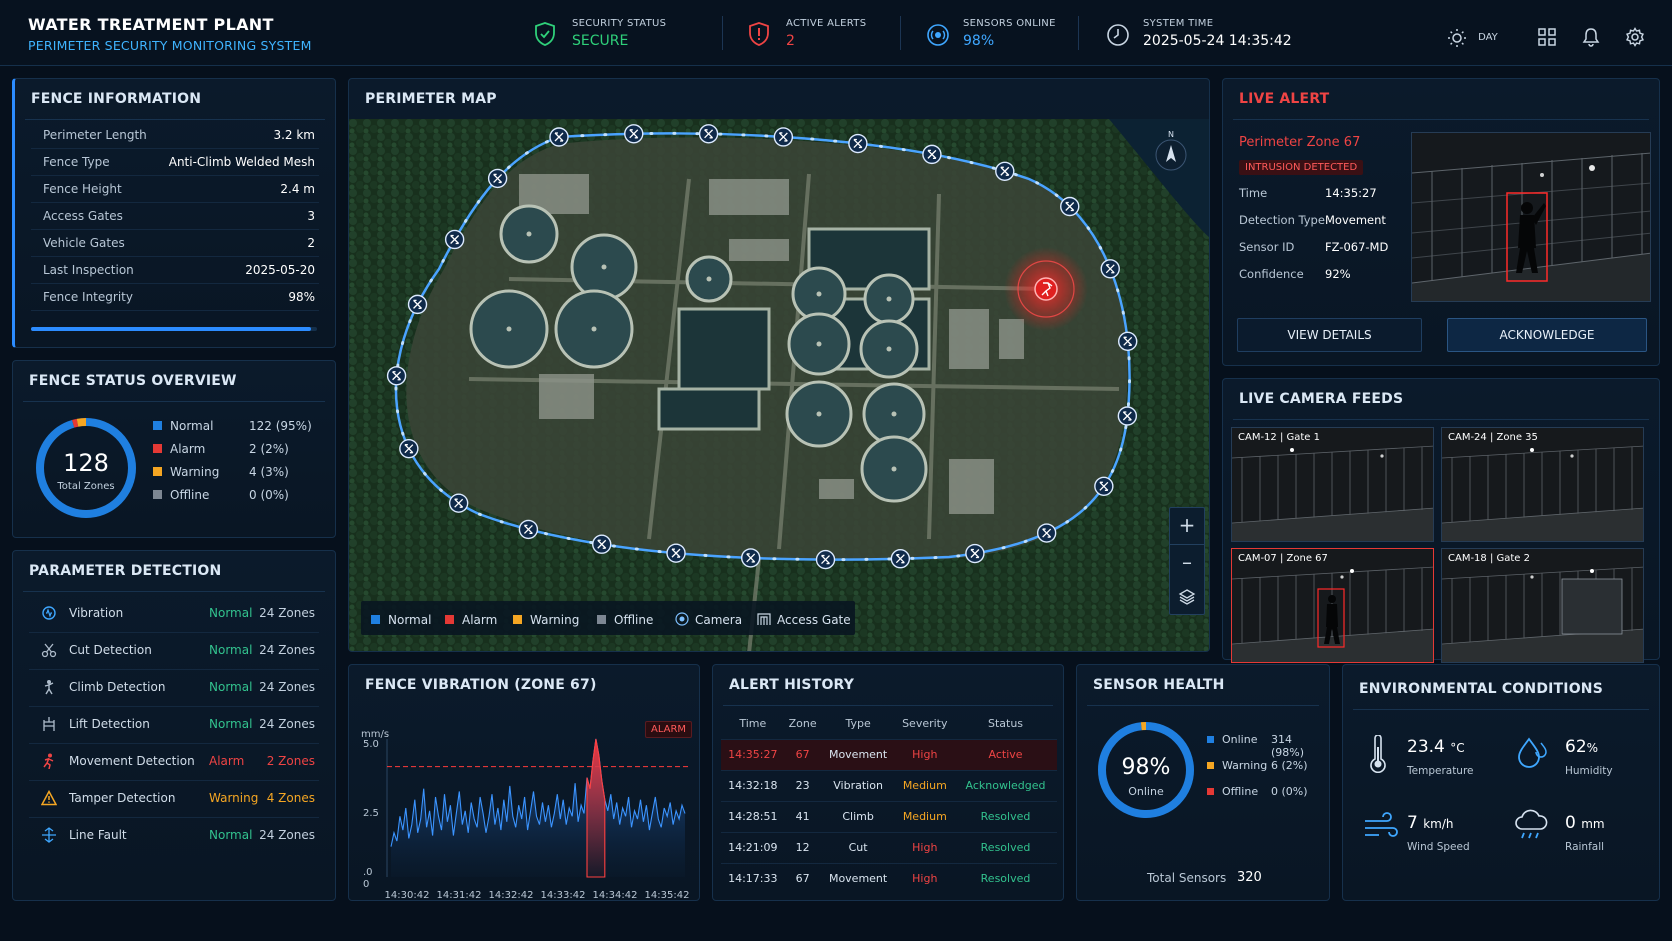  Describe the element at coordinates (1146, 791) in the screenshot. I see `sensor-online-label: Online` at that location.